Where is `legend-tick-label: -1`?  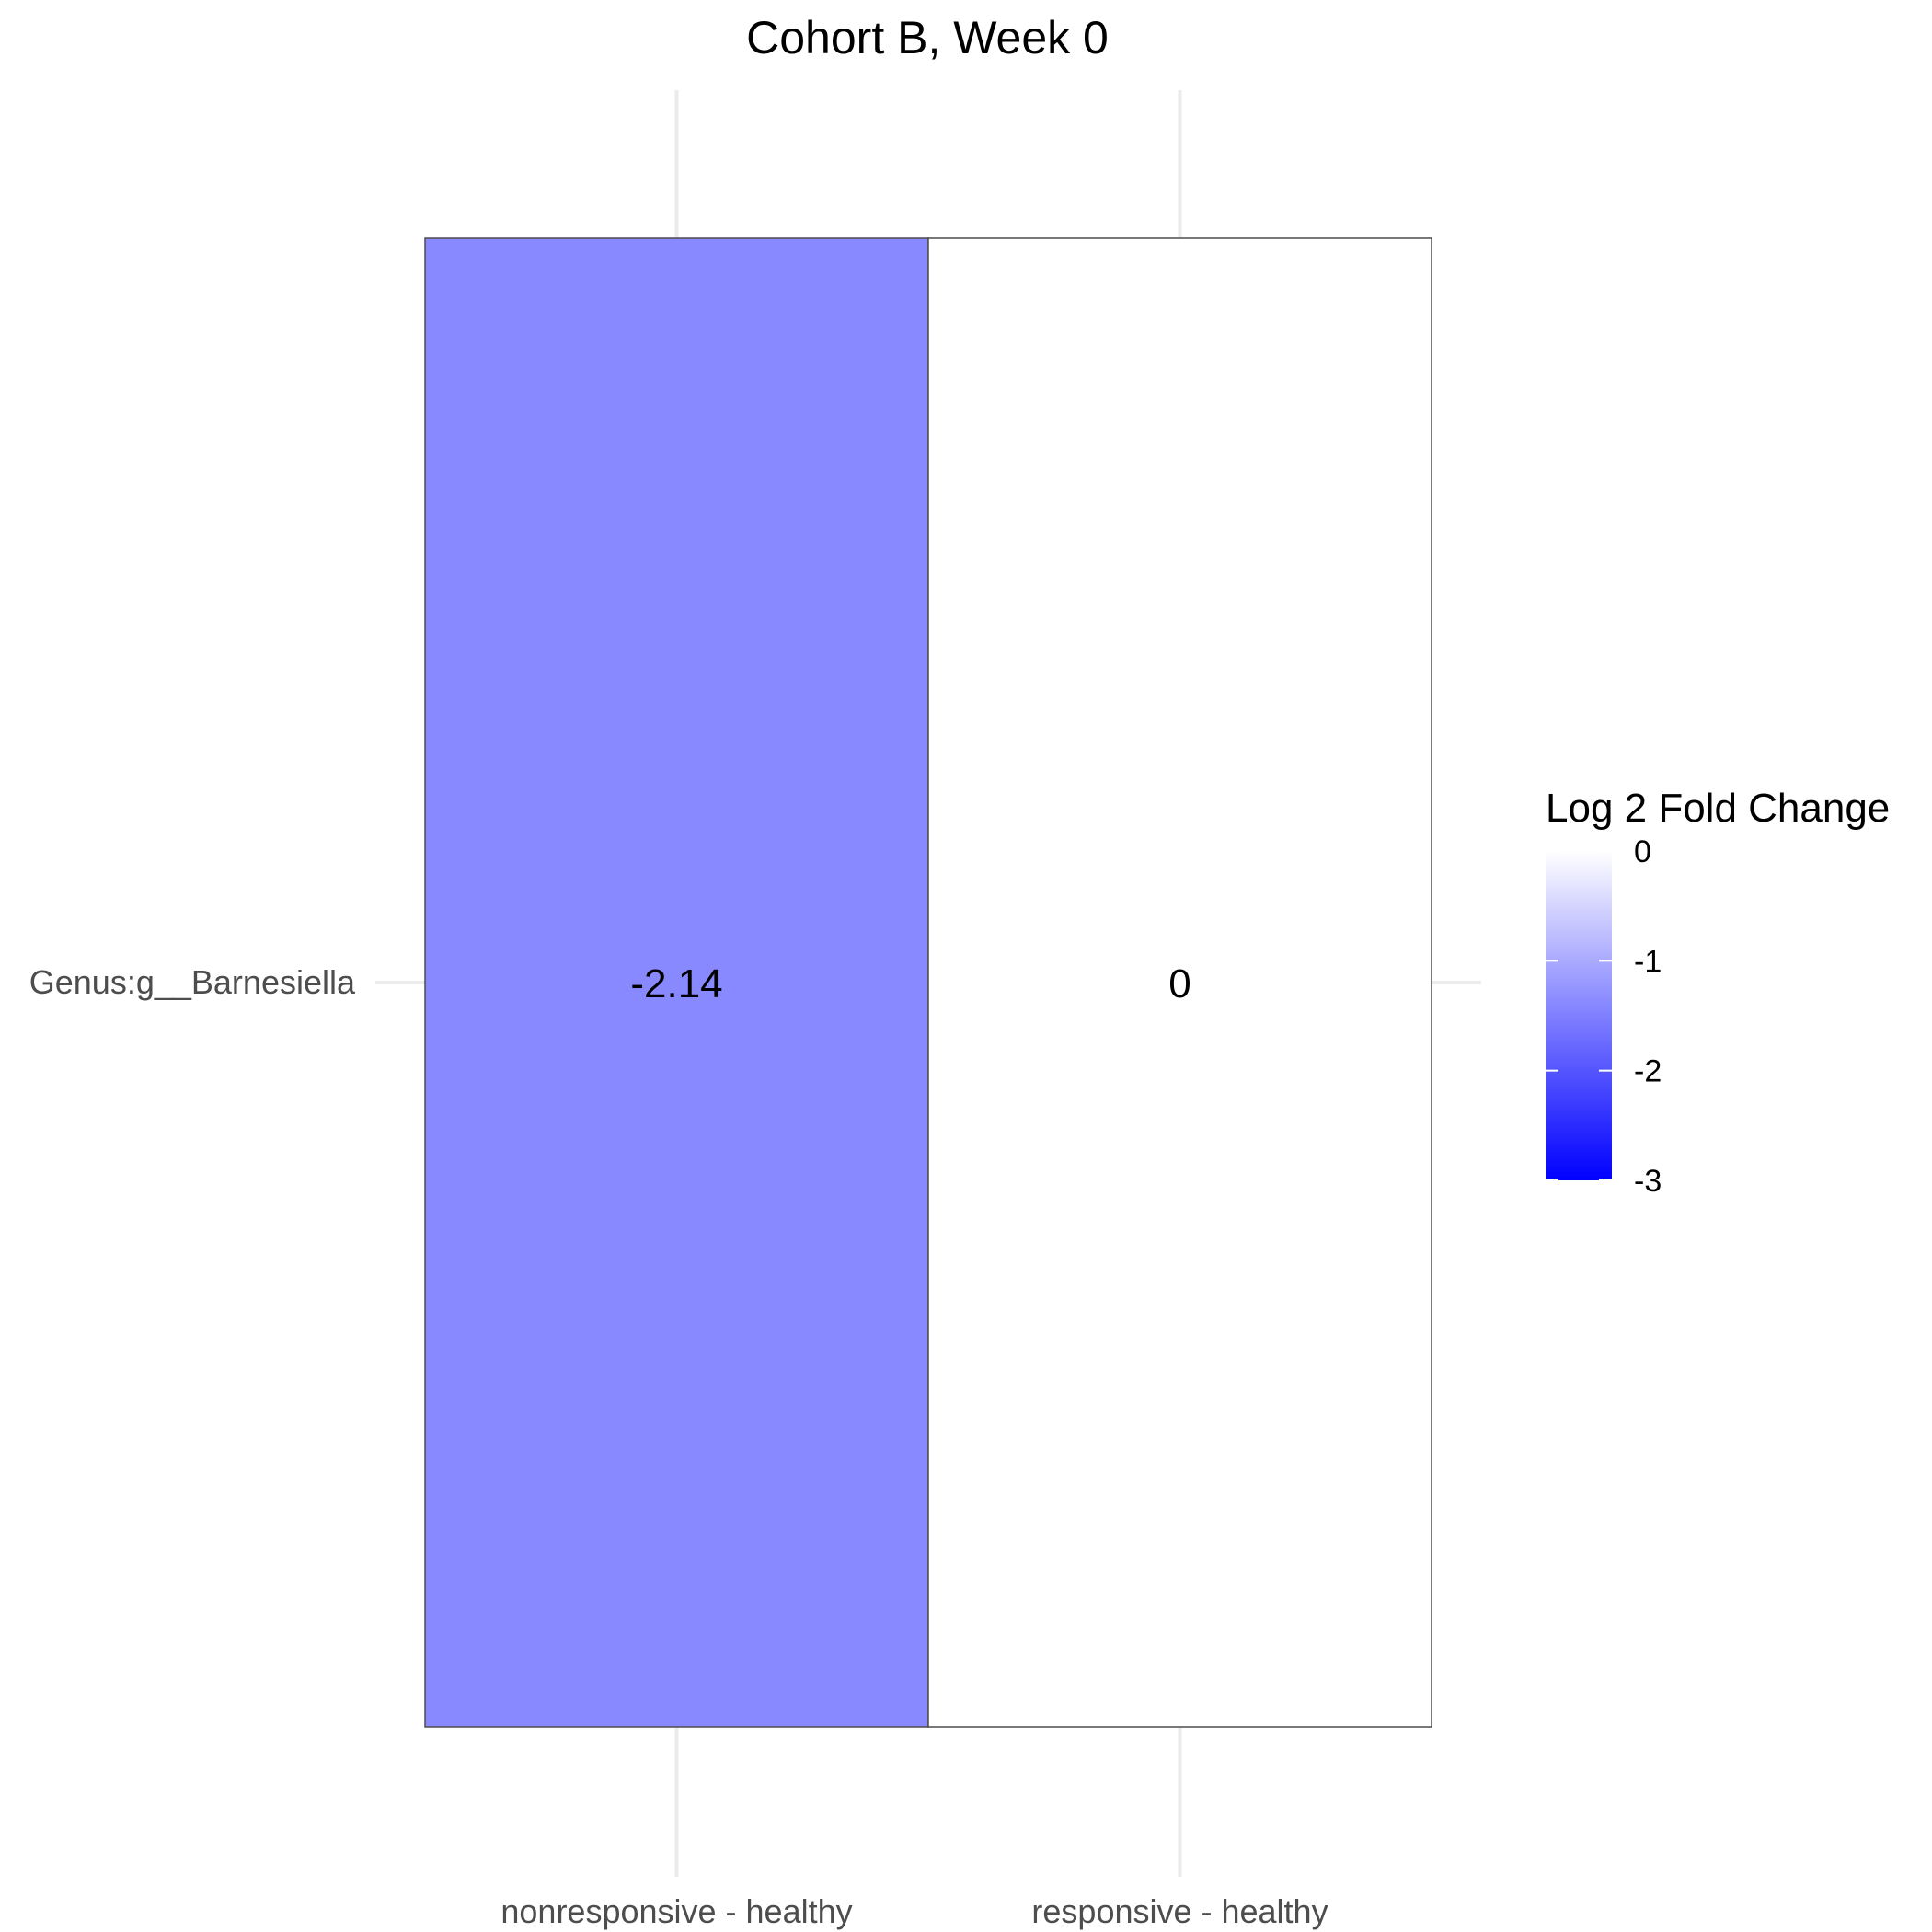
legend-tick-label: -1 is located at coordinates (1648, 961).